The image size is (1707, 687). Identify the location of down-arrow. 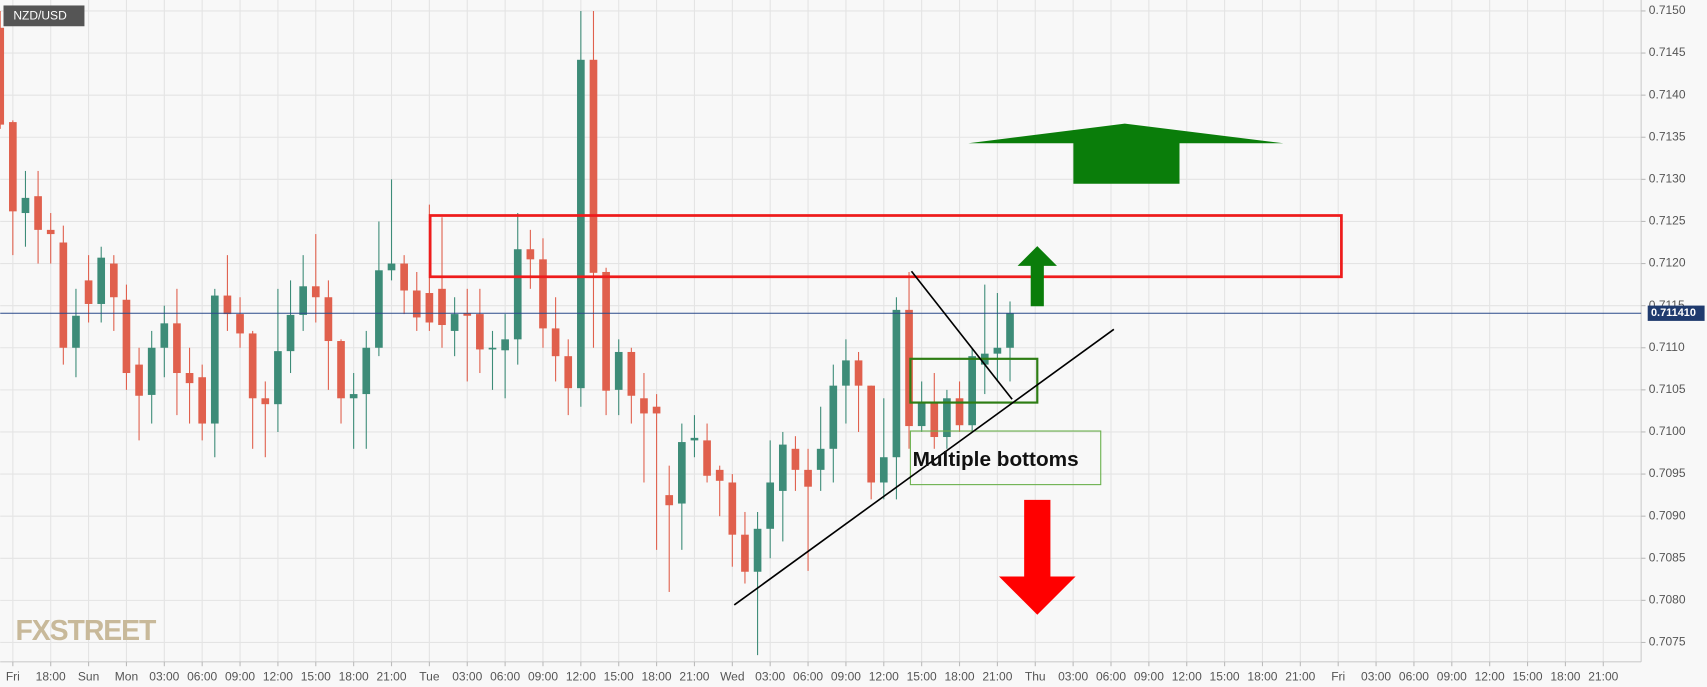
(1037, 557).